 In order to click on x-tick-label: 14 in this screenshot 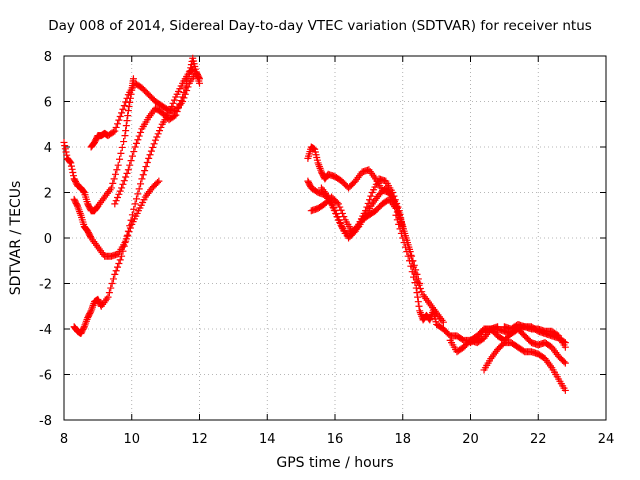, I will do `click(267, 439)`.